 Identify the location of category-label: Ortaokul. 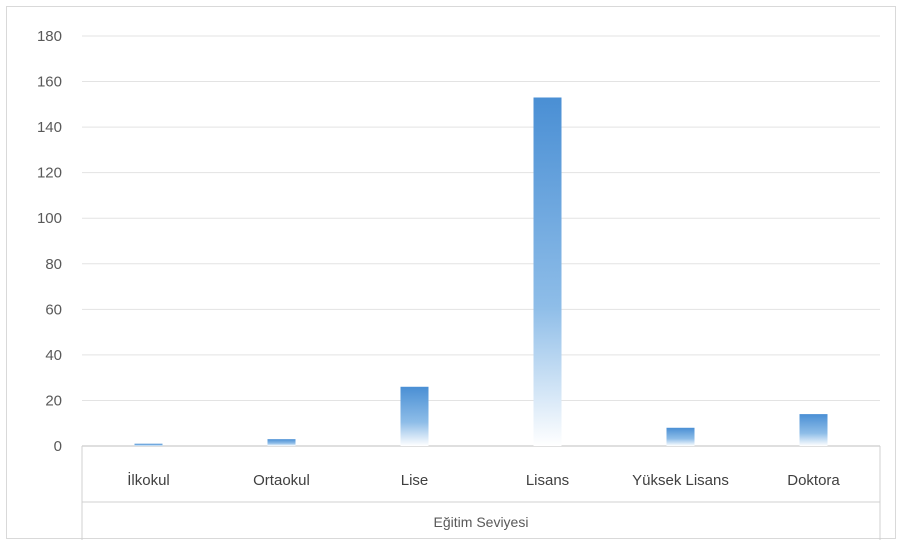
(281, 480).